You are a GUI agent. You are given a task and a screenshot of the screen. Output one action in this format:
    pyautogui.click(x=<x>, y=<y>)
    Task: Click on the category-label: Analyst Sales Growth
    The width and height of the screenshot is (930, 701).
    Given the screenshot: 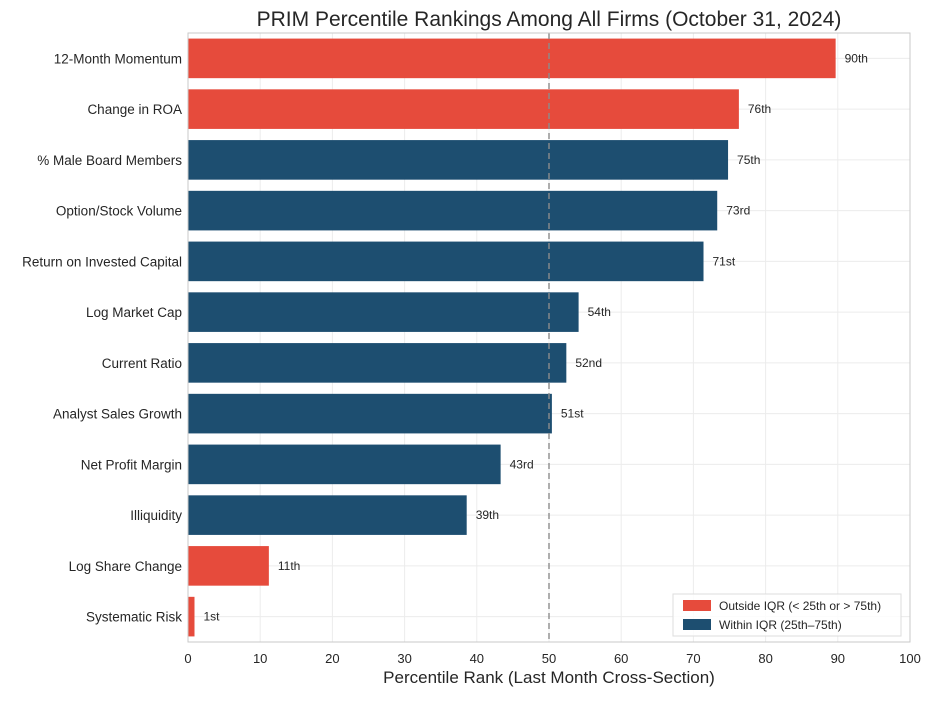 What is the action you would take?
    pyautogui.click(x=117, y=414)
    